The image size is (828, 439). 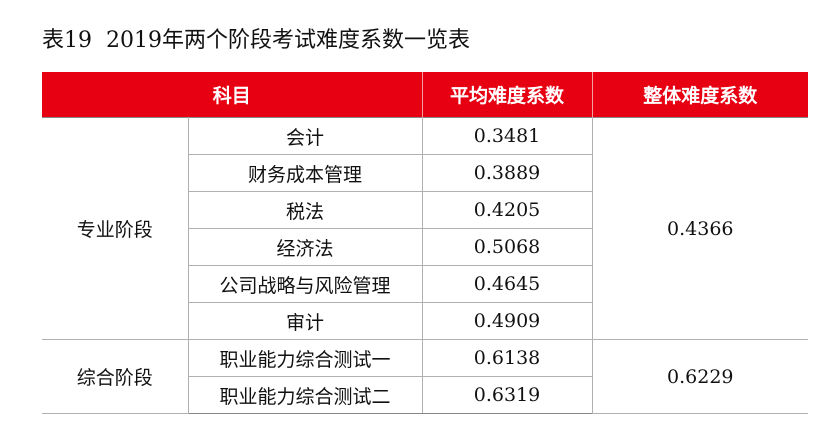 I want to click on table-title: 表19 2019年两个阶段考试难度系数一览表, so click(x=256, y=40).